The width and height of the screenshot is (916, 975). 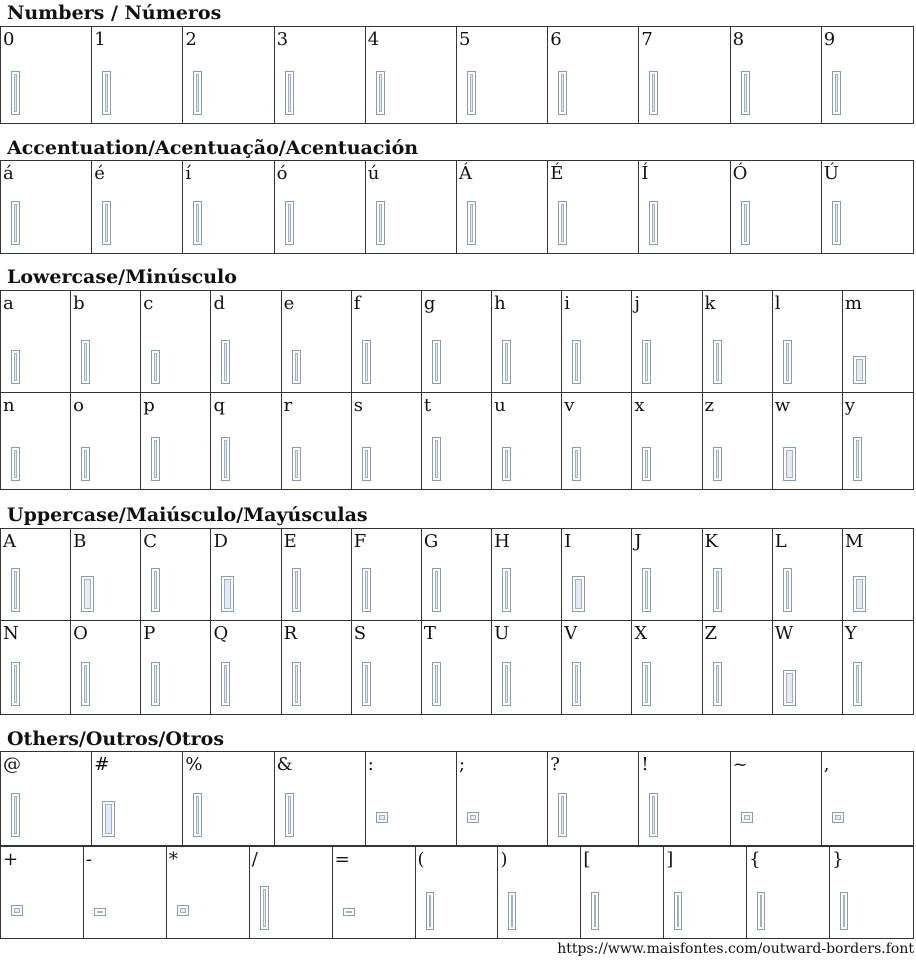 What do you see at coordinates (808, 574) in the screenshot?
I see `glyph-cell: L` at bounding box center [808, 574].